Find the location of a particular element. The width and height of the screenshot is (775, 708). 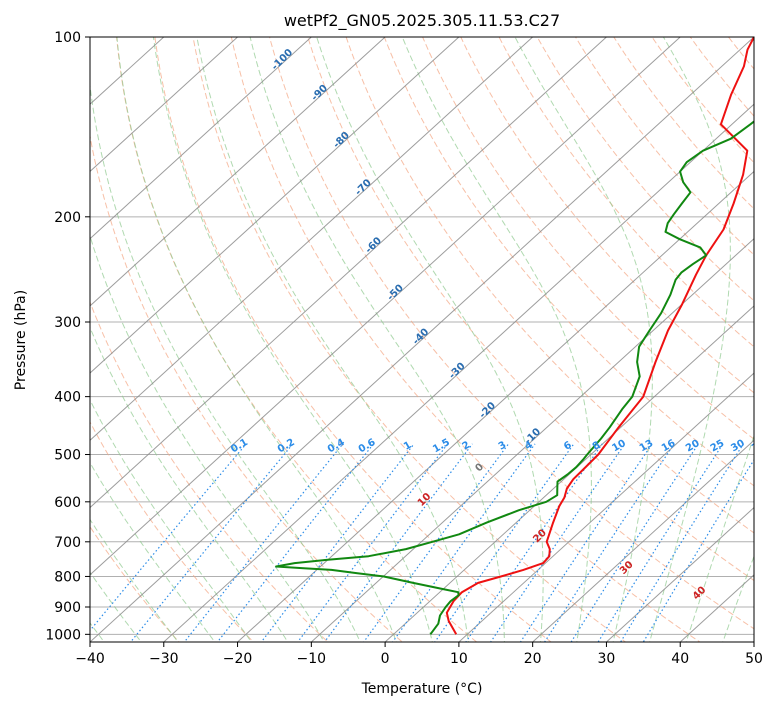

mixing-ratio-label: 36 is located at coordinates (759, 446).